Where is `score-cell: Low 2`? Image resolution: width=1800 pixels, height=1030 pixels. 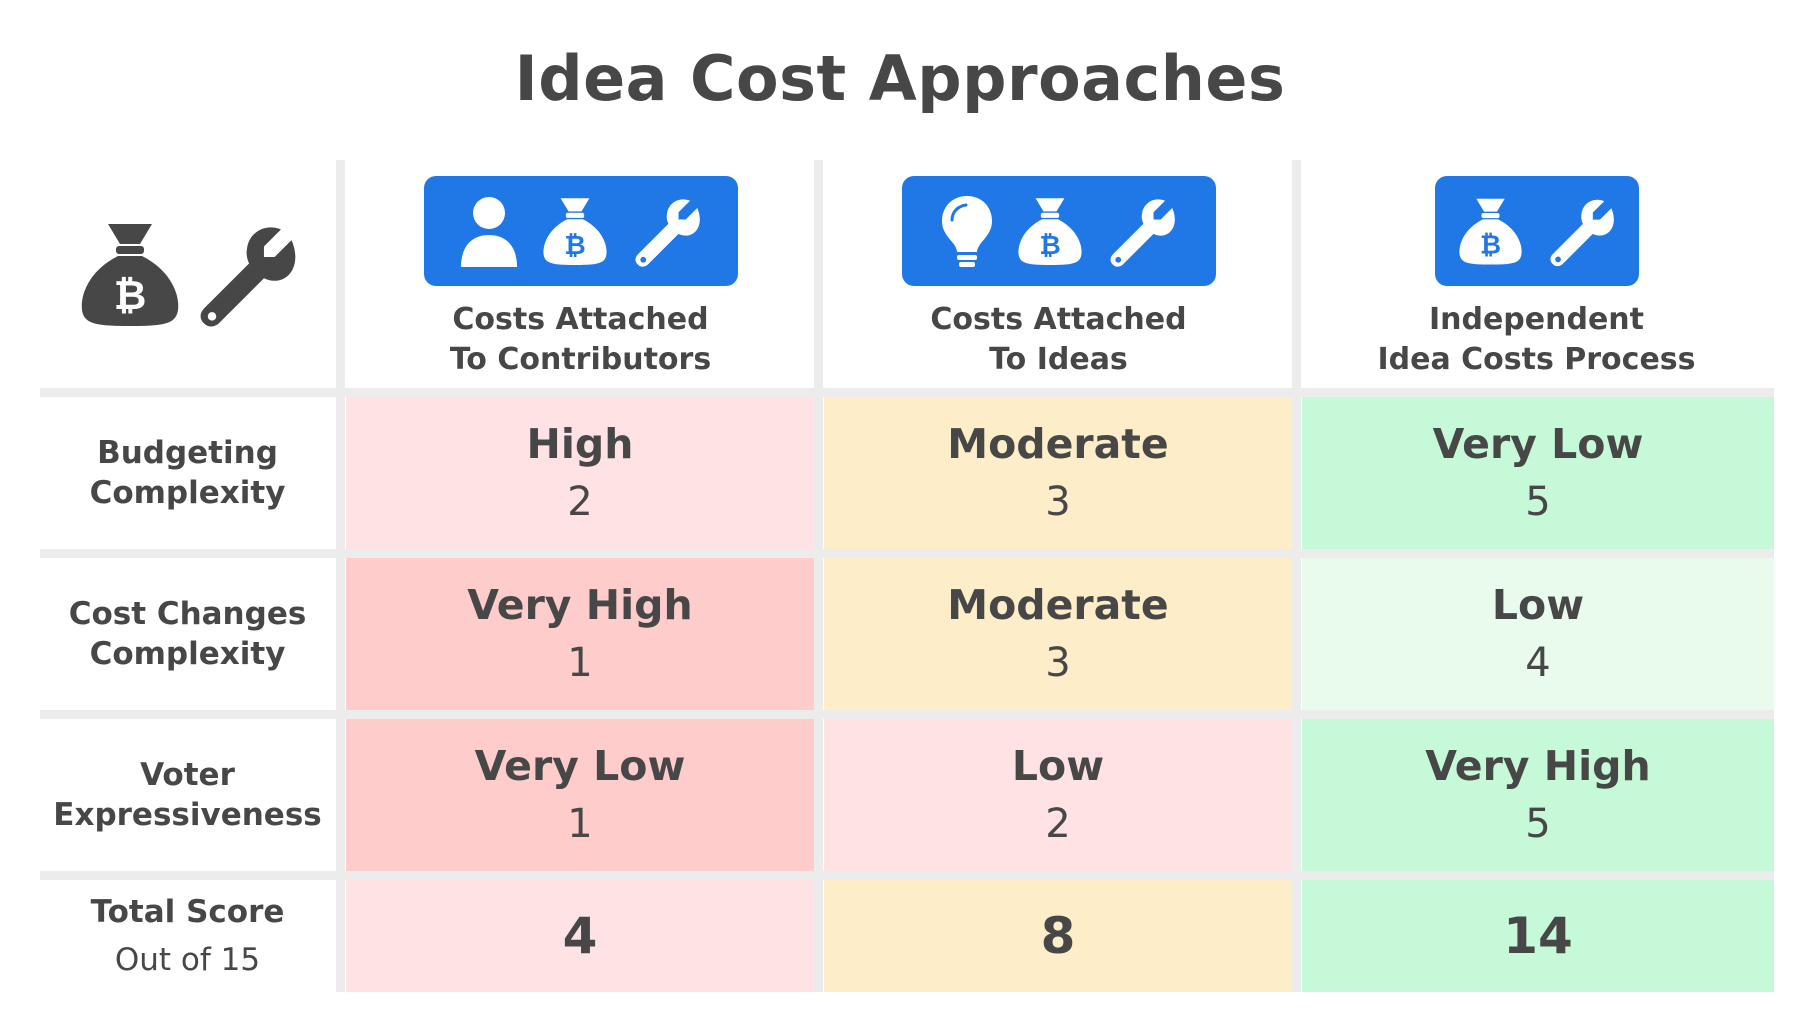
score-cell: Low 2 is located at coordinates (1058, 795).